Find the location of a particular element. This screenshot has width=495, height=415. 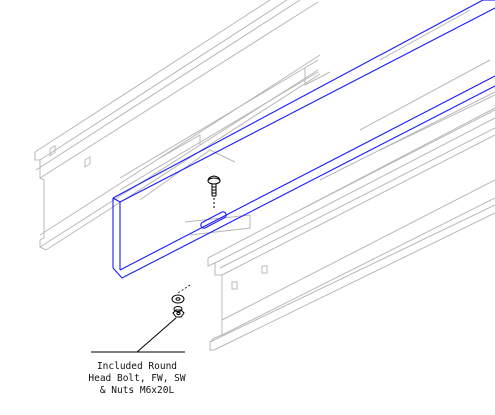

callout-line-2: Head Bolt, FW, SW is located at coordinates (137, 378).